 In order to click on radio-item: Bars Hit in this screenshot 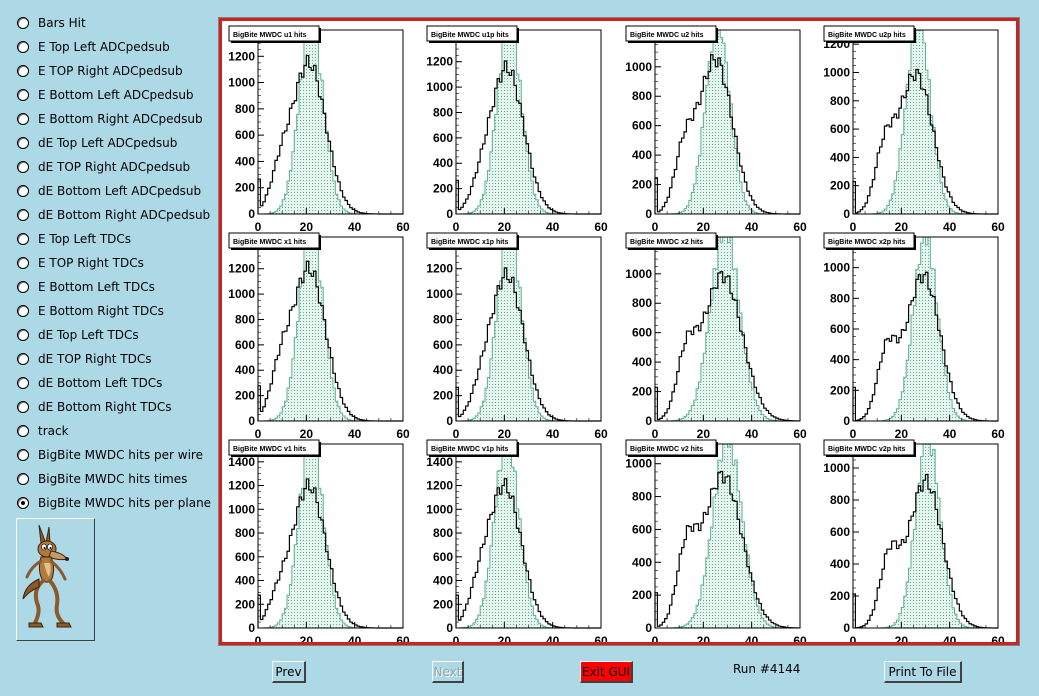, I will do `click(51, 23)`.